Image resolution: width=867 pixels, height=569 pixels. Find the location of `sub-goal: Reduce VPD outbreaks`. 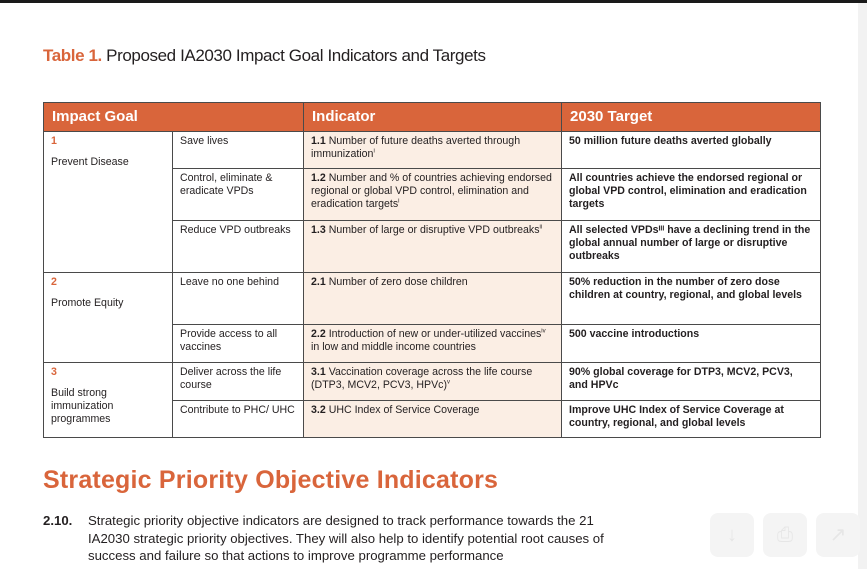

sub-goal: Reduce VPD outbreaks is located at coordinates (238, 246).